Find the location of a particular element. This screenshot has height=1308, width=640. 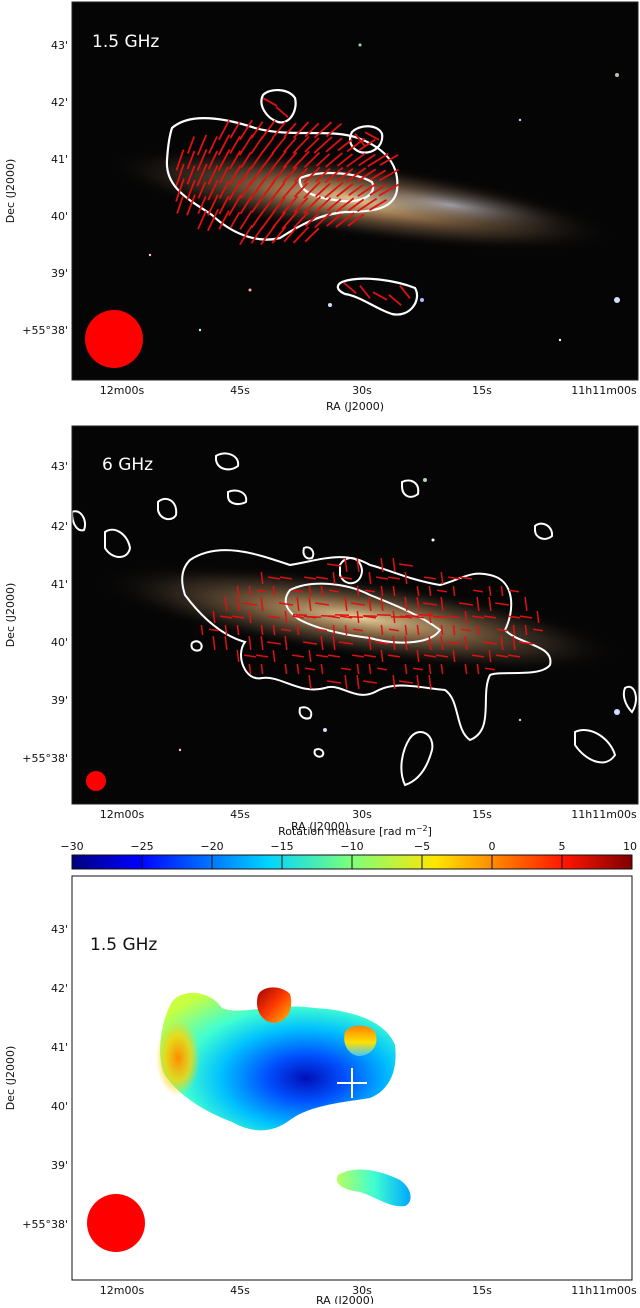

frequency-label: 1.5 GHz is located at coordinates (125, 42).